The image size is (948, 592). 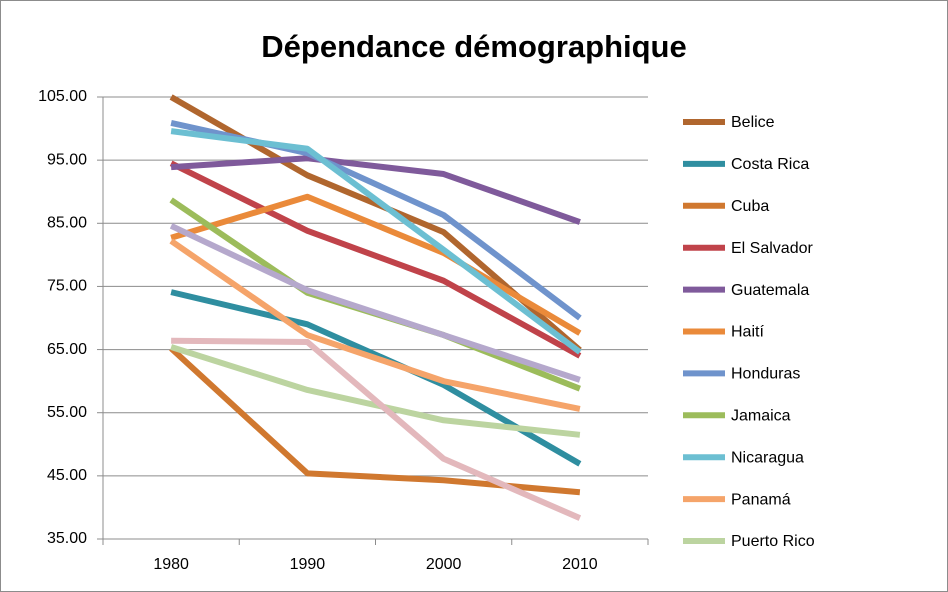 What do you see at coordinates (761, 499) in the screenshot?
I see `legend-label: Panamá` at bounding box center [761, 499].